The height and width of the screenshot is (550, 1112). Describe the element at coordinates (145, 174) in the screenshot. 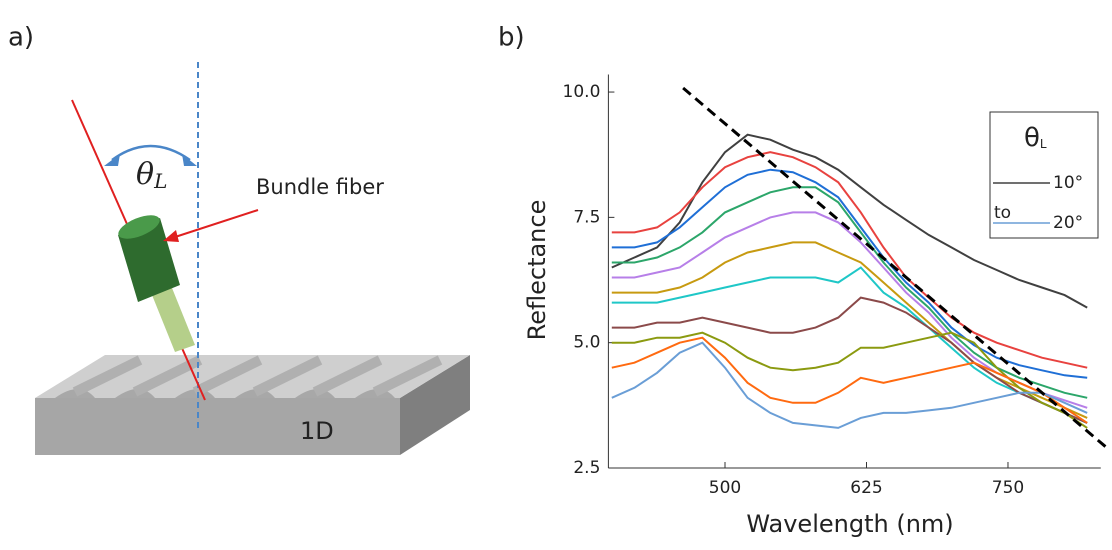

I see `angle-symbol: θ` at that location.